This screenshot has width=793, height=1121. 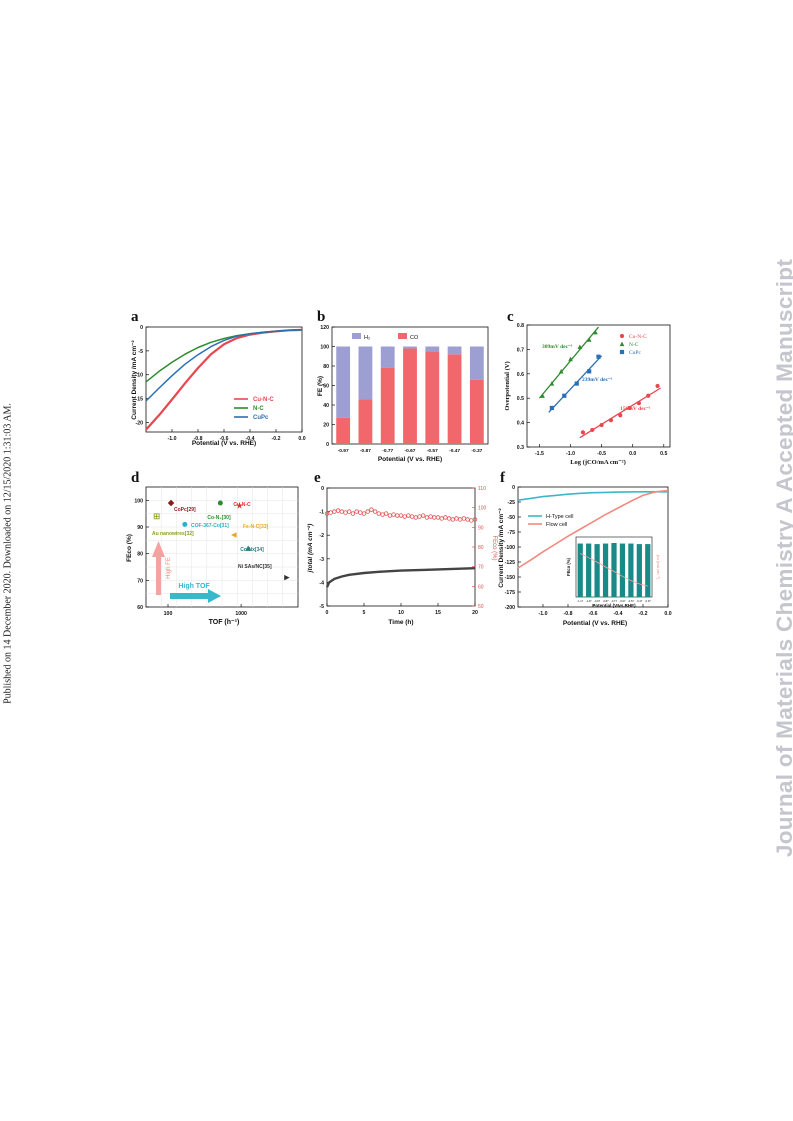 I want to click on panel-letter-a: a, so click(x=135, y=317).